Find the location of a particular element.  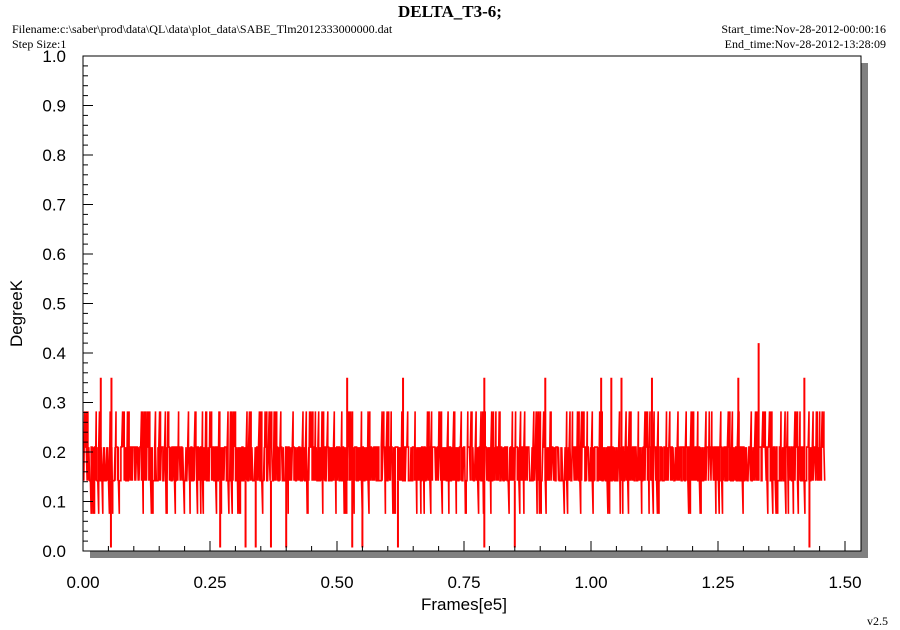

y-tick-label: 0.3 is located at coordinates (54, 403).